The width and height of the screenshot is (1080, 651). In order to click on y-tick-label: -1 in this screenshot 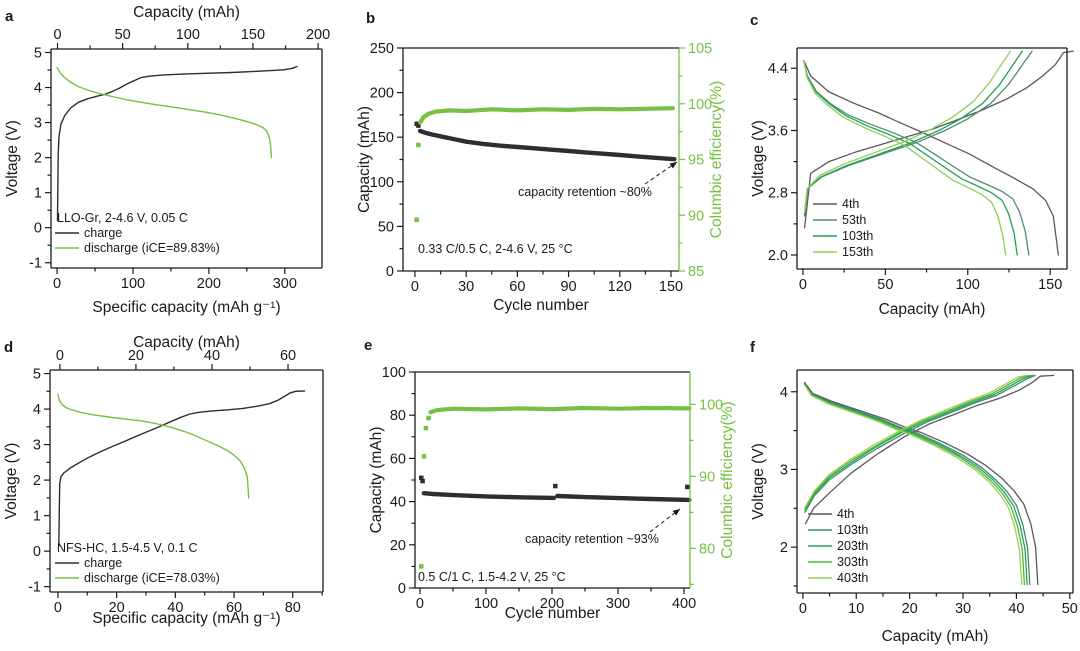, I will do `click(35, 264)`.